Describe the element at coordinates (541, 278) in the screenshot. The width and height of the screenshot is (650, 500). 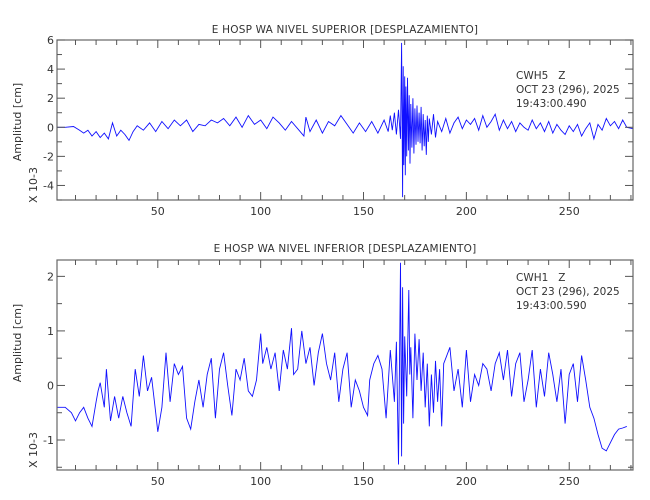
I see `station-label: CWH1 Z` at that location.